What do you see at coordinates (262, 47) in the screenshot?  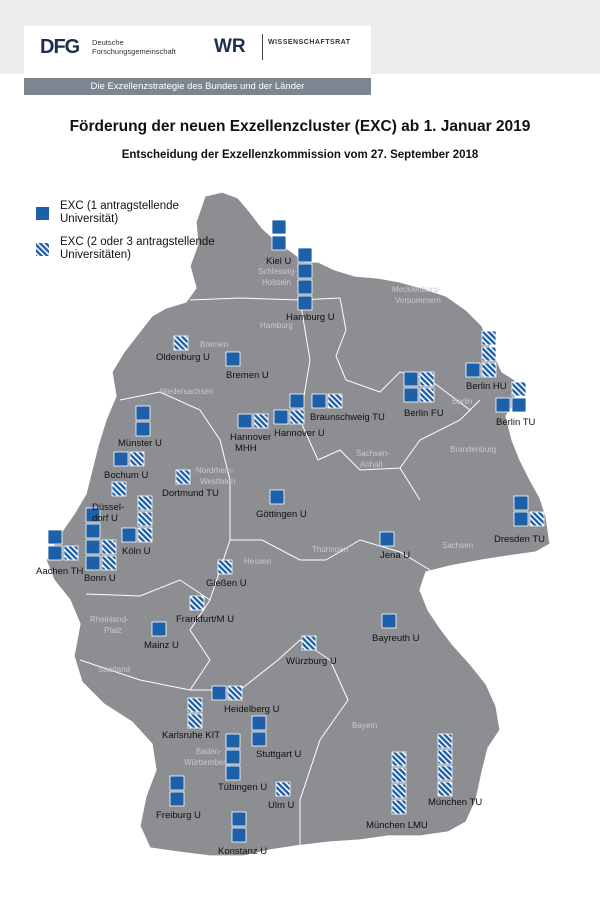 I see `wr-logo-separator` at bounding box center [262, 47].